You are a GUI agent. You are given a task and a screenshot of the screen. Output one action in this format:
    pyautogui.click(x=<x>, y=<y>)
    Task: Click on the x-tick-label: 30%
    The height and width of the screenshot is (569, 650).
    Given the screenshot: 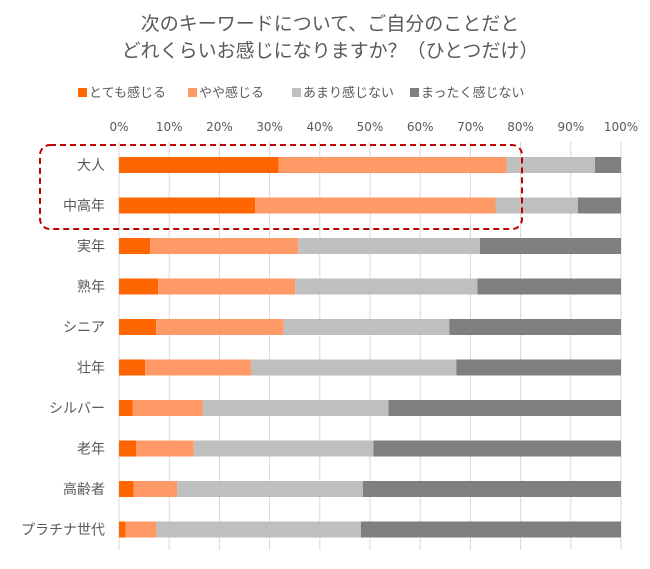 What is the action you would take?
    pyautogui.click(x=269, y=127)
    